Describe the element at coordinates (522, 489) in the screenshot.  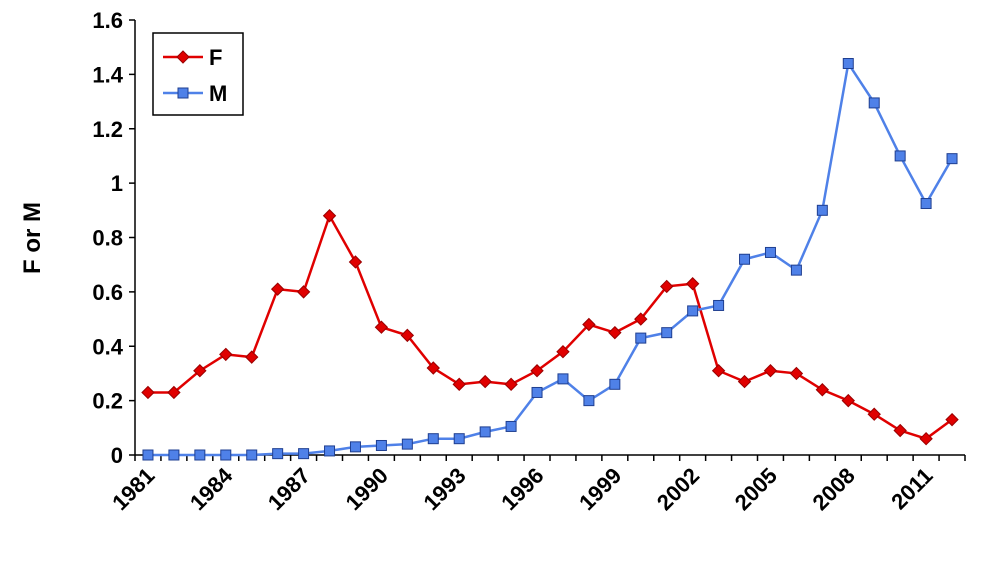
I see `x-tick-label: 1996` at that location.